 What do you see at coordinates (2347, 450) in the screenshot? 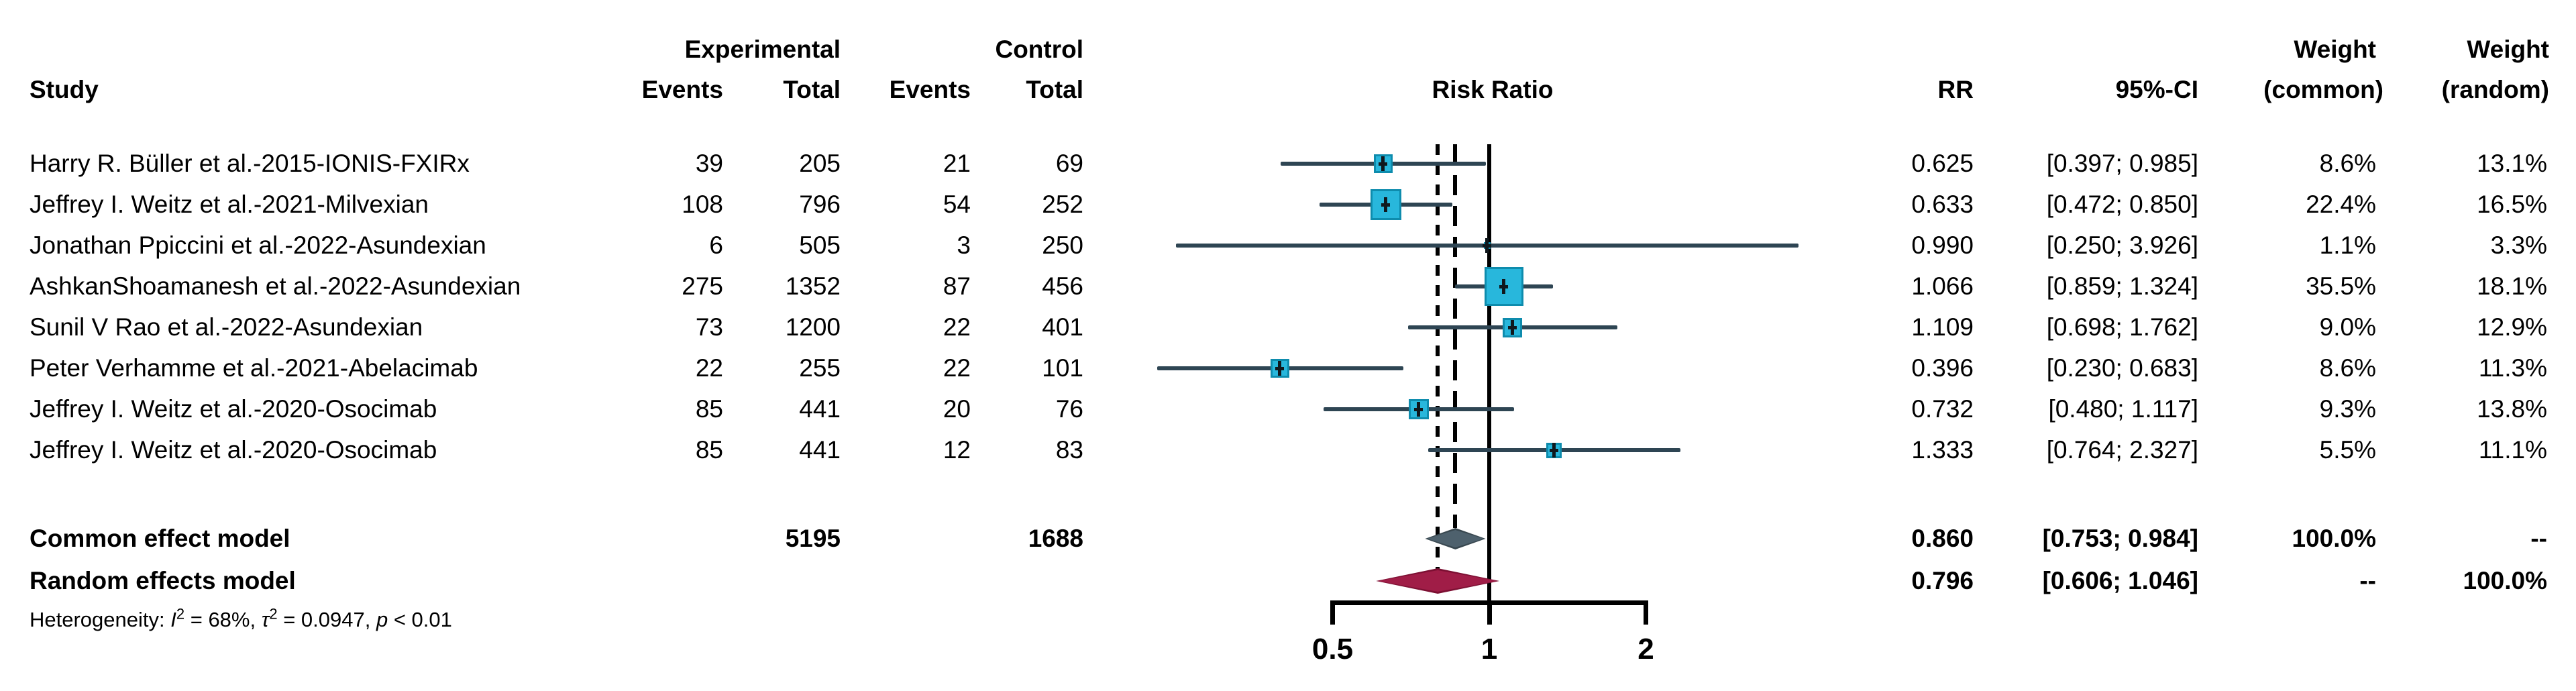
I see `weight-common-value: 5.5%` at bounding box center [2347, 450].